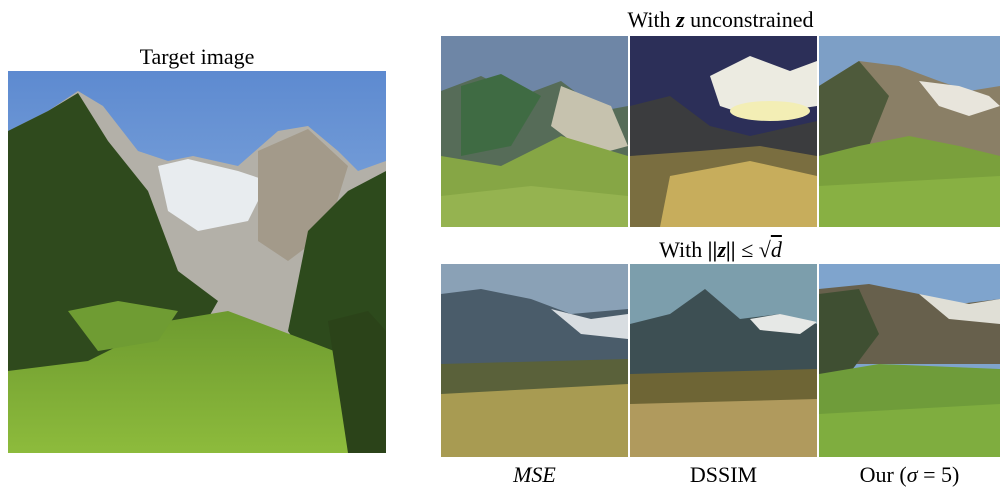 Image resolution: width=1002 pixels, height=489 pixels. What do you see at coordinates (534, 360) in the screenshot?
I see `constrained-mse-image` at bounding box center [534, 360].